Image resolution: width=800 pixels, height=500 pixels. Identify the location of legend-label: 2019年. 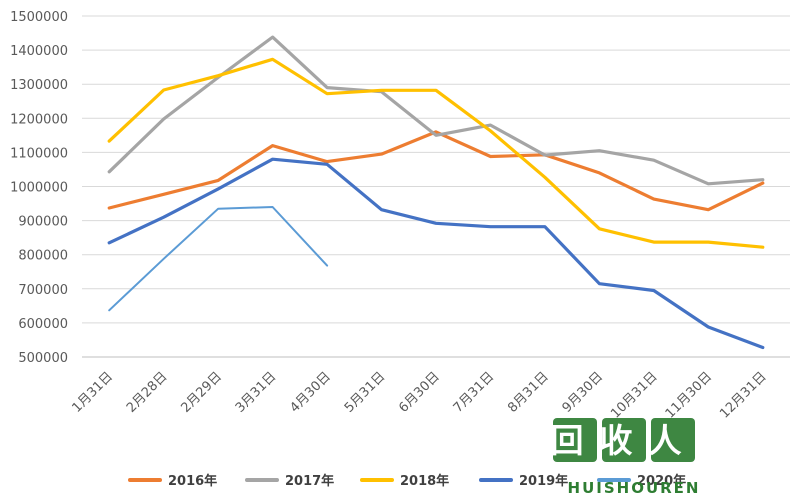
(543, 481).